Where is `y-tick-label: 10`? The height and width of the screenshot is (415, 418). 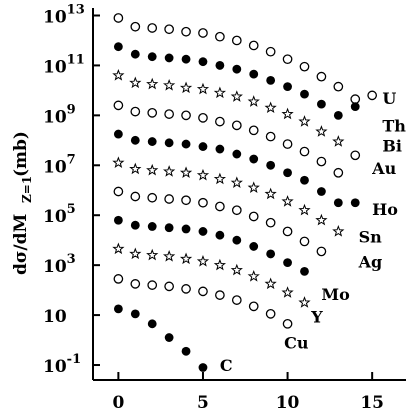
y-tick-label: 10 is located at coordinates (55, 317).